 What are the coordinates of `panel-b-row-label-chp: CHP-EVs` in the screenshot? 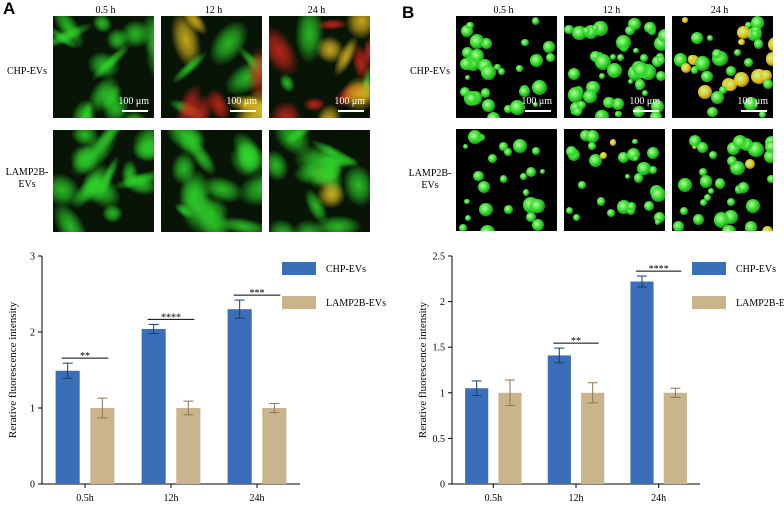 It's located at (430, 72).